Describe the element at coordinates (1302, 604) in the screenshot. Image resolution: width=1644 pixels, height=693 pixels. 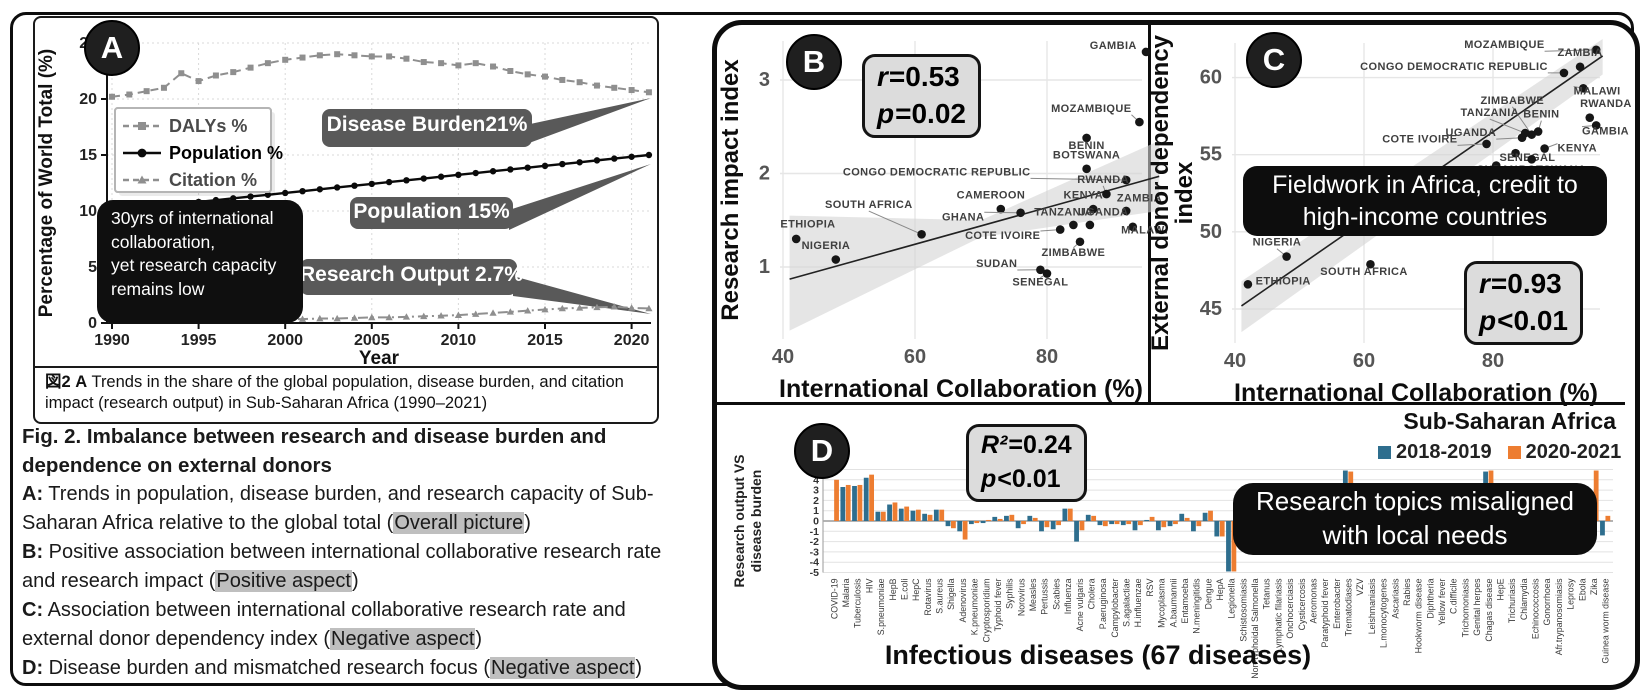
I see `svg-text: Cysticercosis` at that location.